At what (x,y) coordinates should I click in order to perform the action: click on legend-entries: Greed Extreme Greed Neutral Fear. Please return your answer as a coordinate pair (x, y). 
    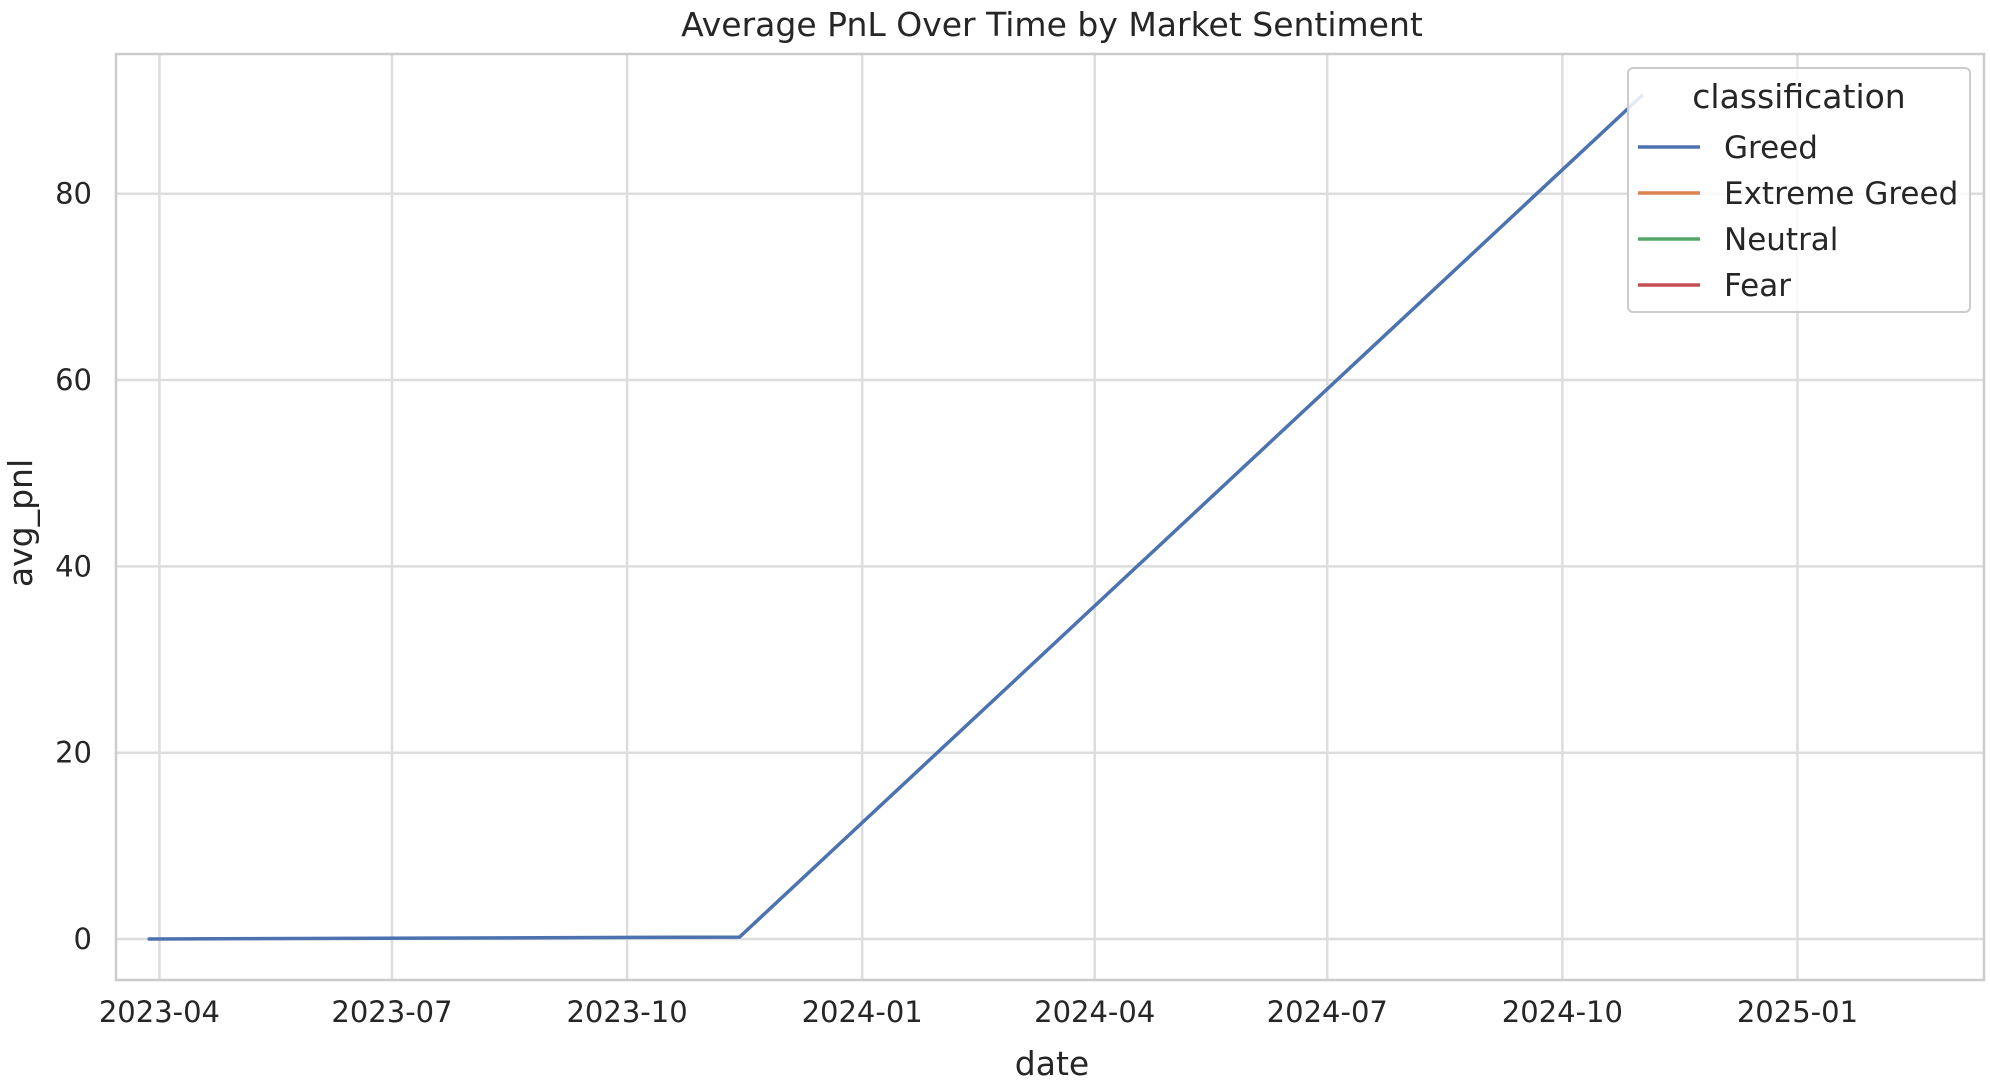
    Looking at the image, I should click on (1798, 217).